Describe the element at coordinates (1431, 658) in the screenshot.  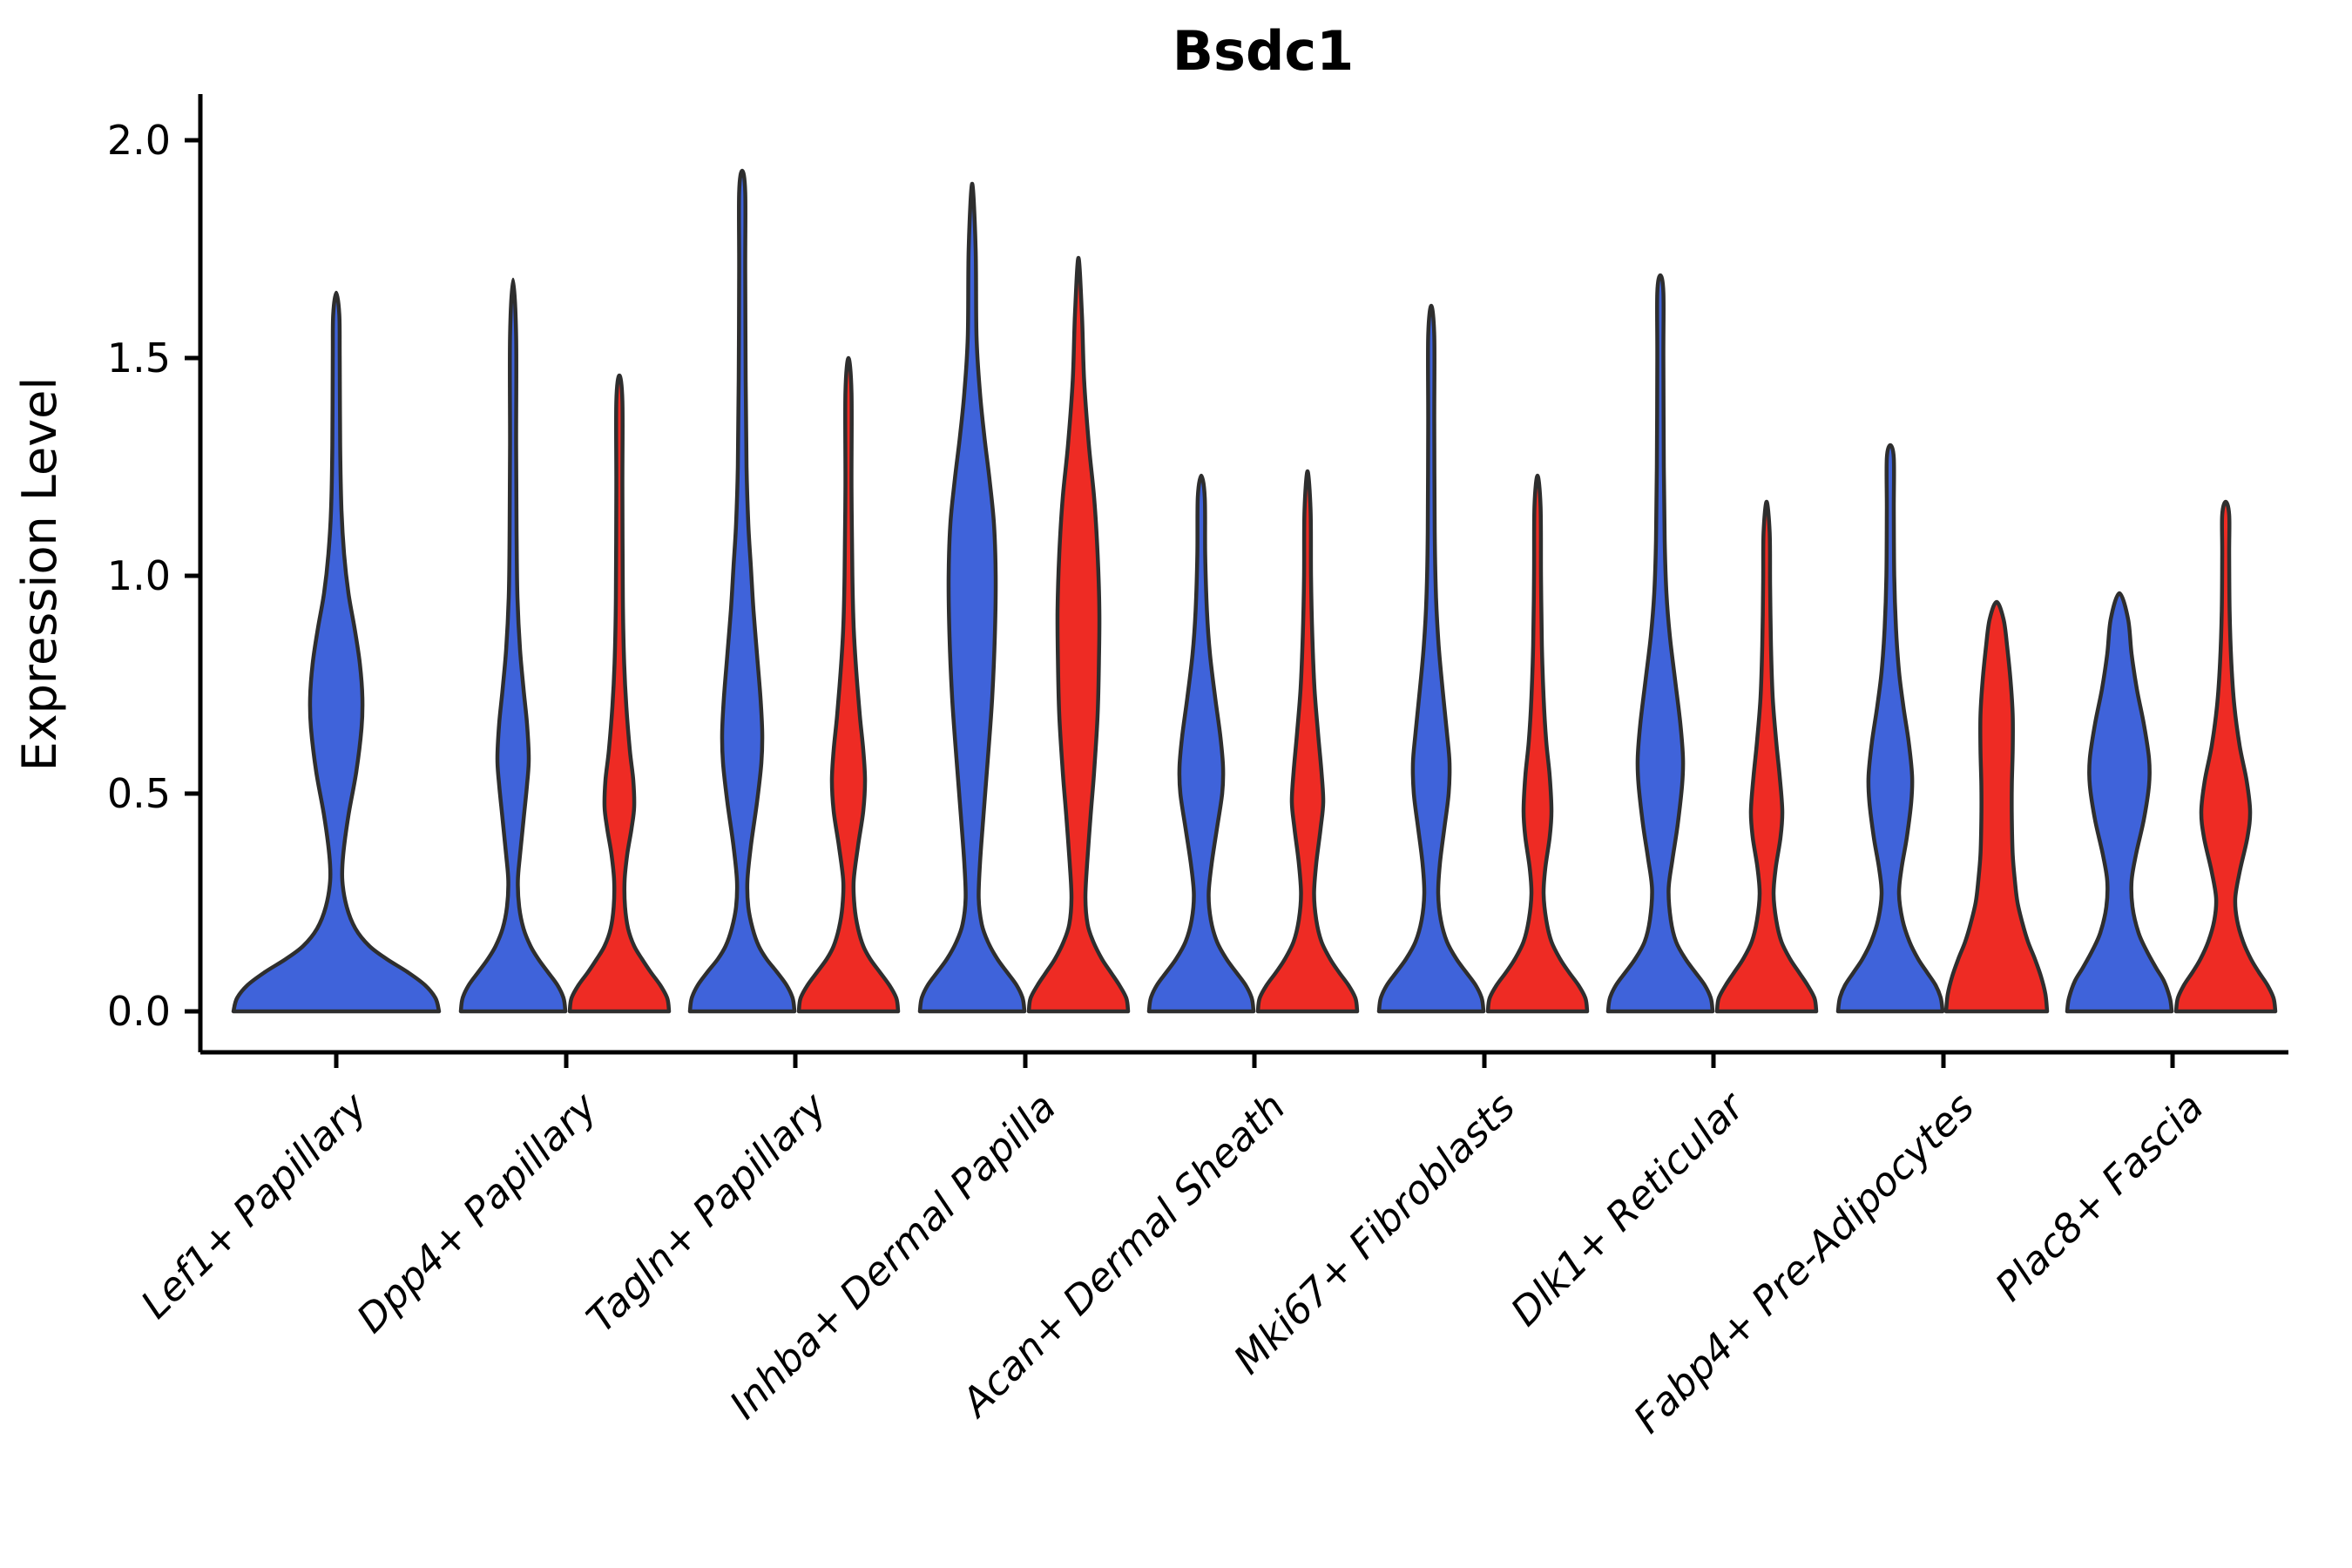
I see `violin-mki67-fibroblasts-blue` at that location.